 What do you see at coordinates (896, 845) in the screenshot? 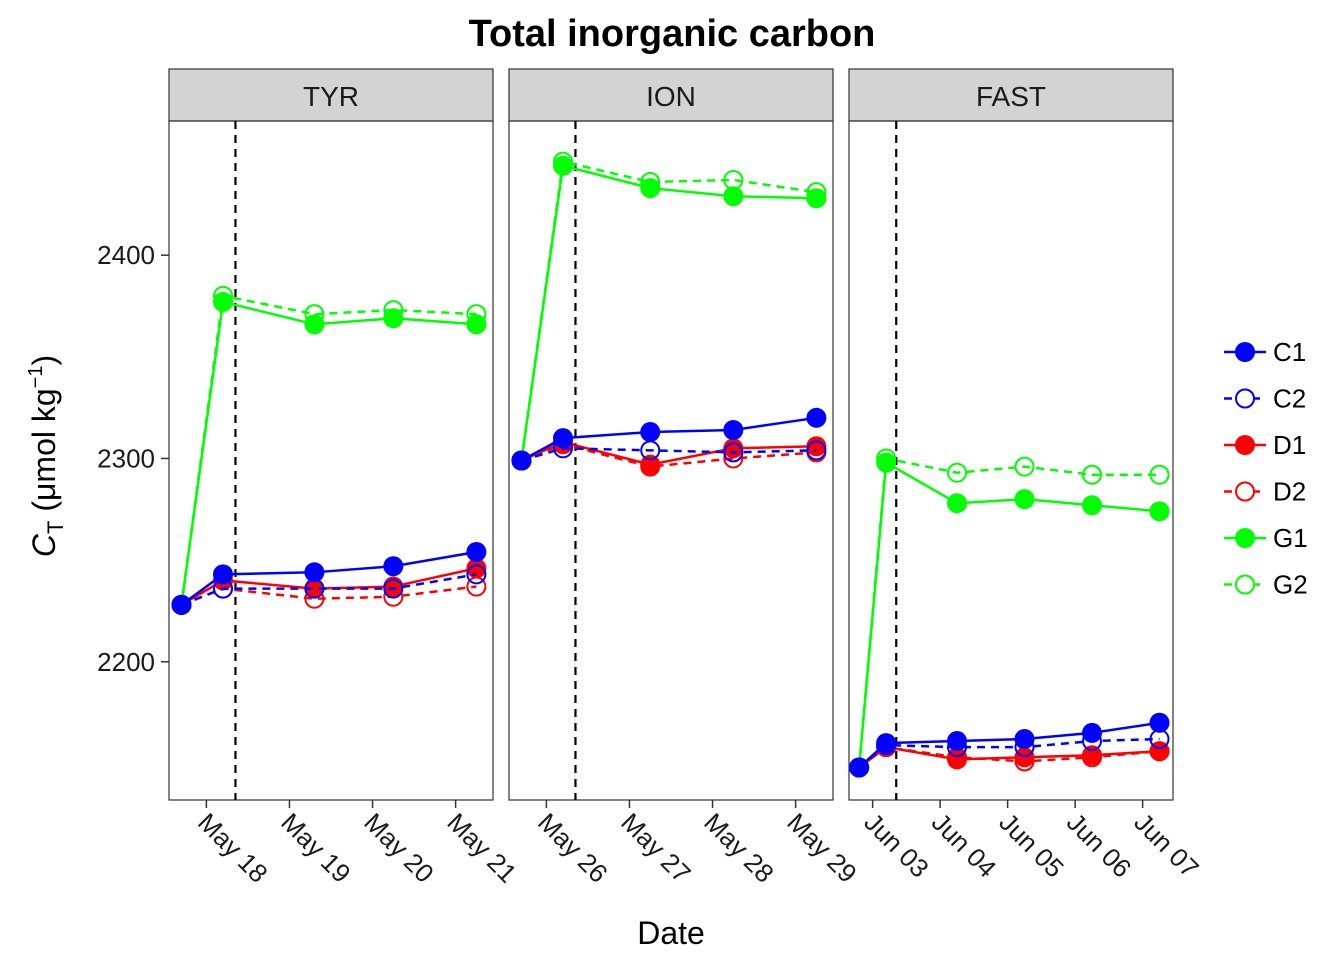
I see `x-tick-label: Jun 03` at bounding box center [896, 845].